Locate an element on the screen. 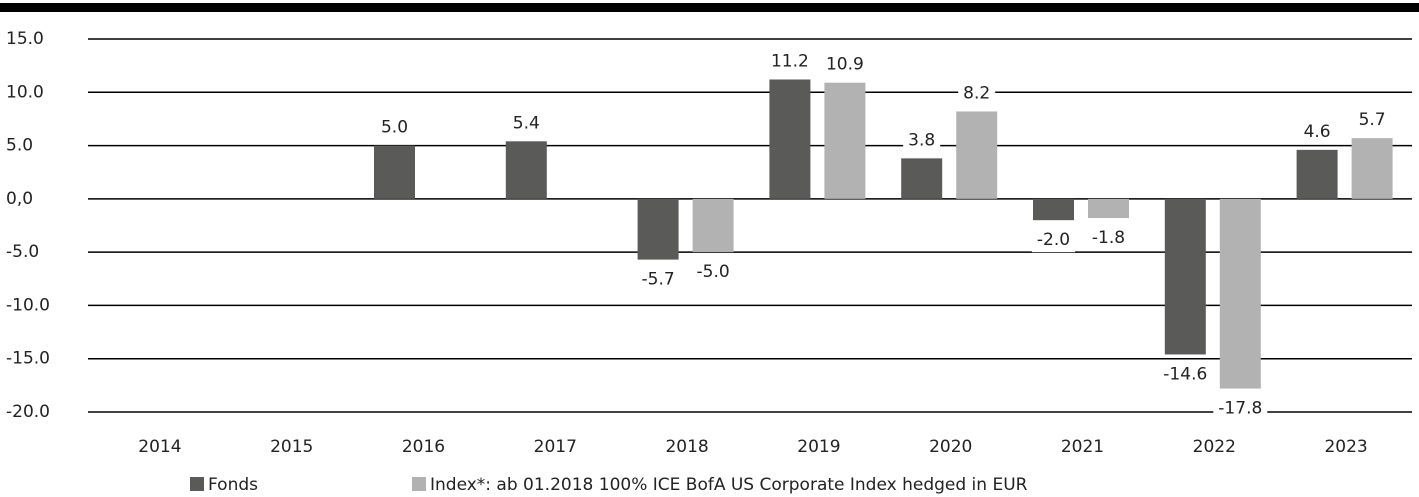 This screenshot has width=1419, height=497. x-tick-label: 2023 is located at coordinates (1345, 447).